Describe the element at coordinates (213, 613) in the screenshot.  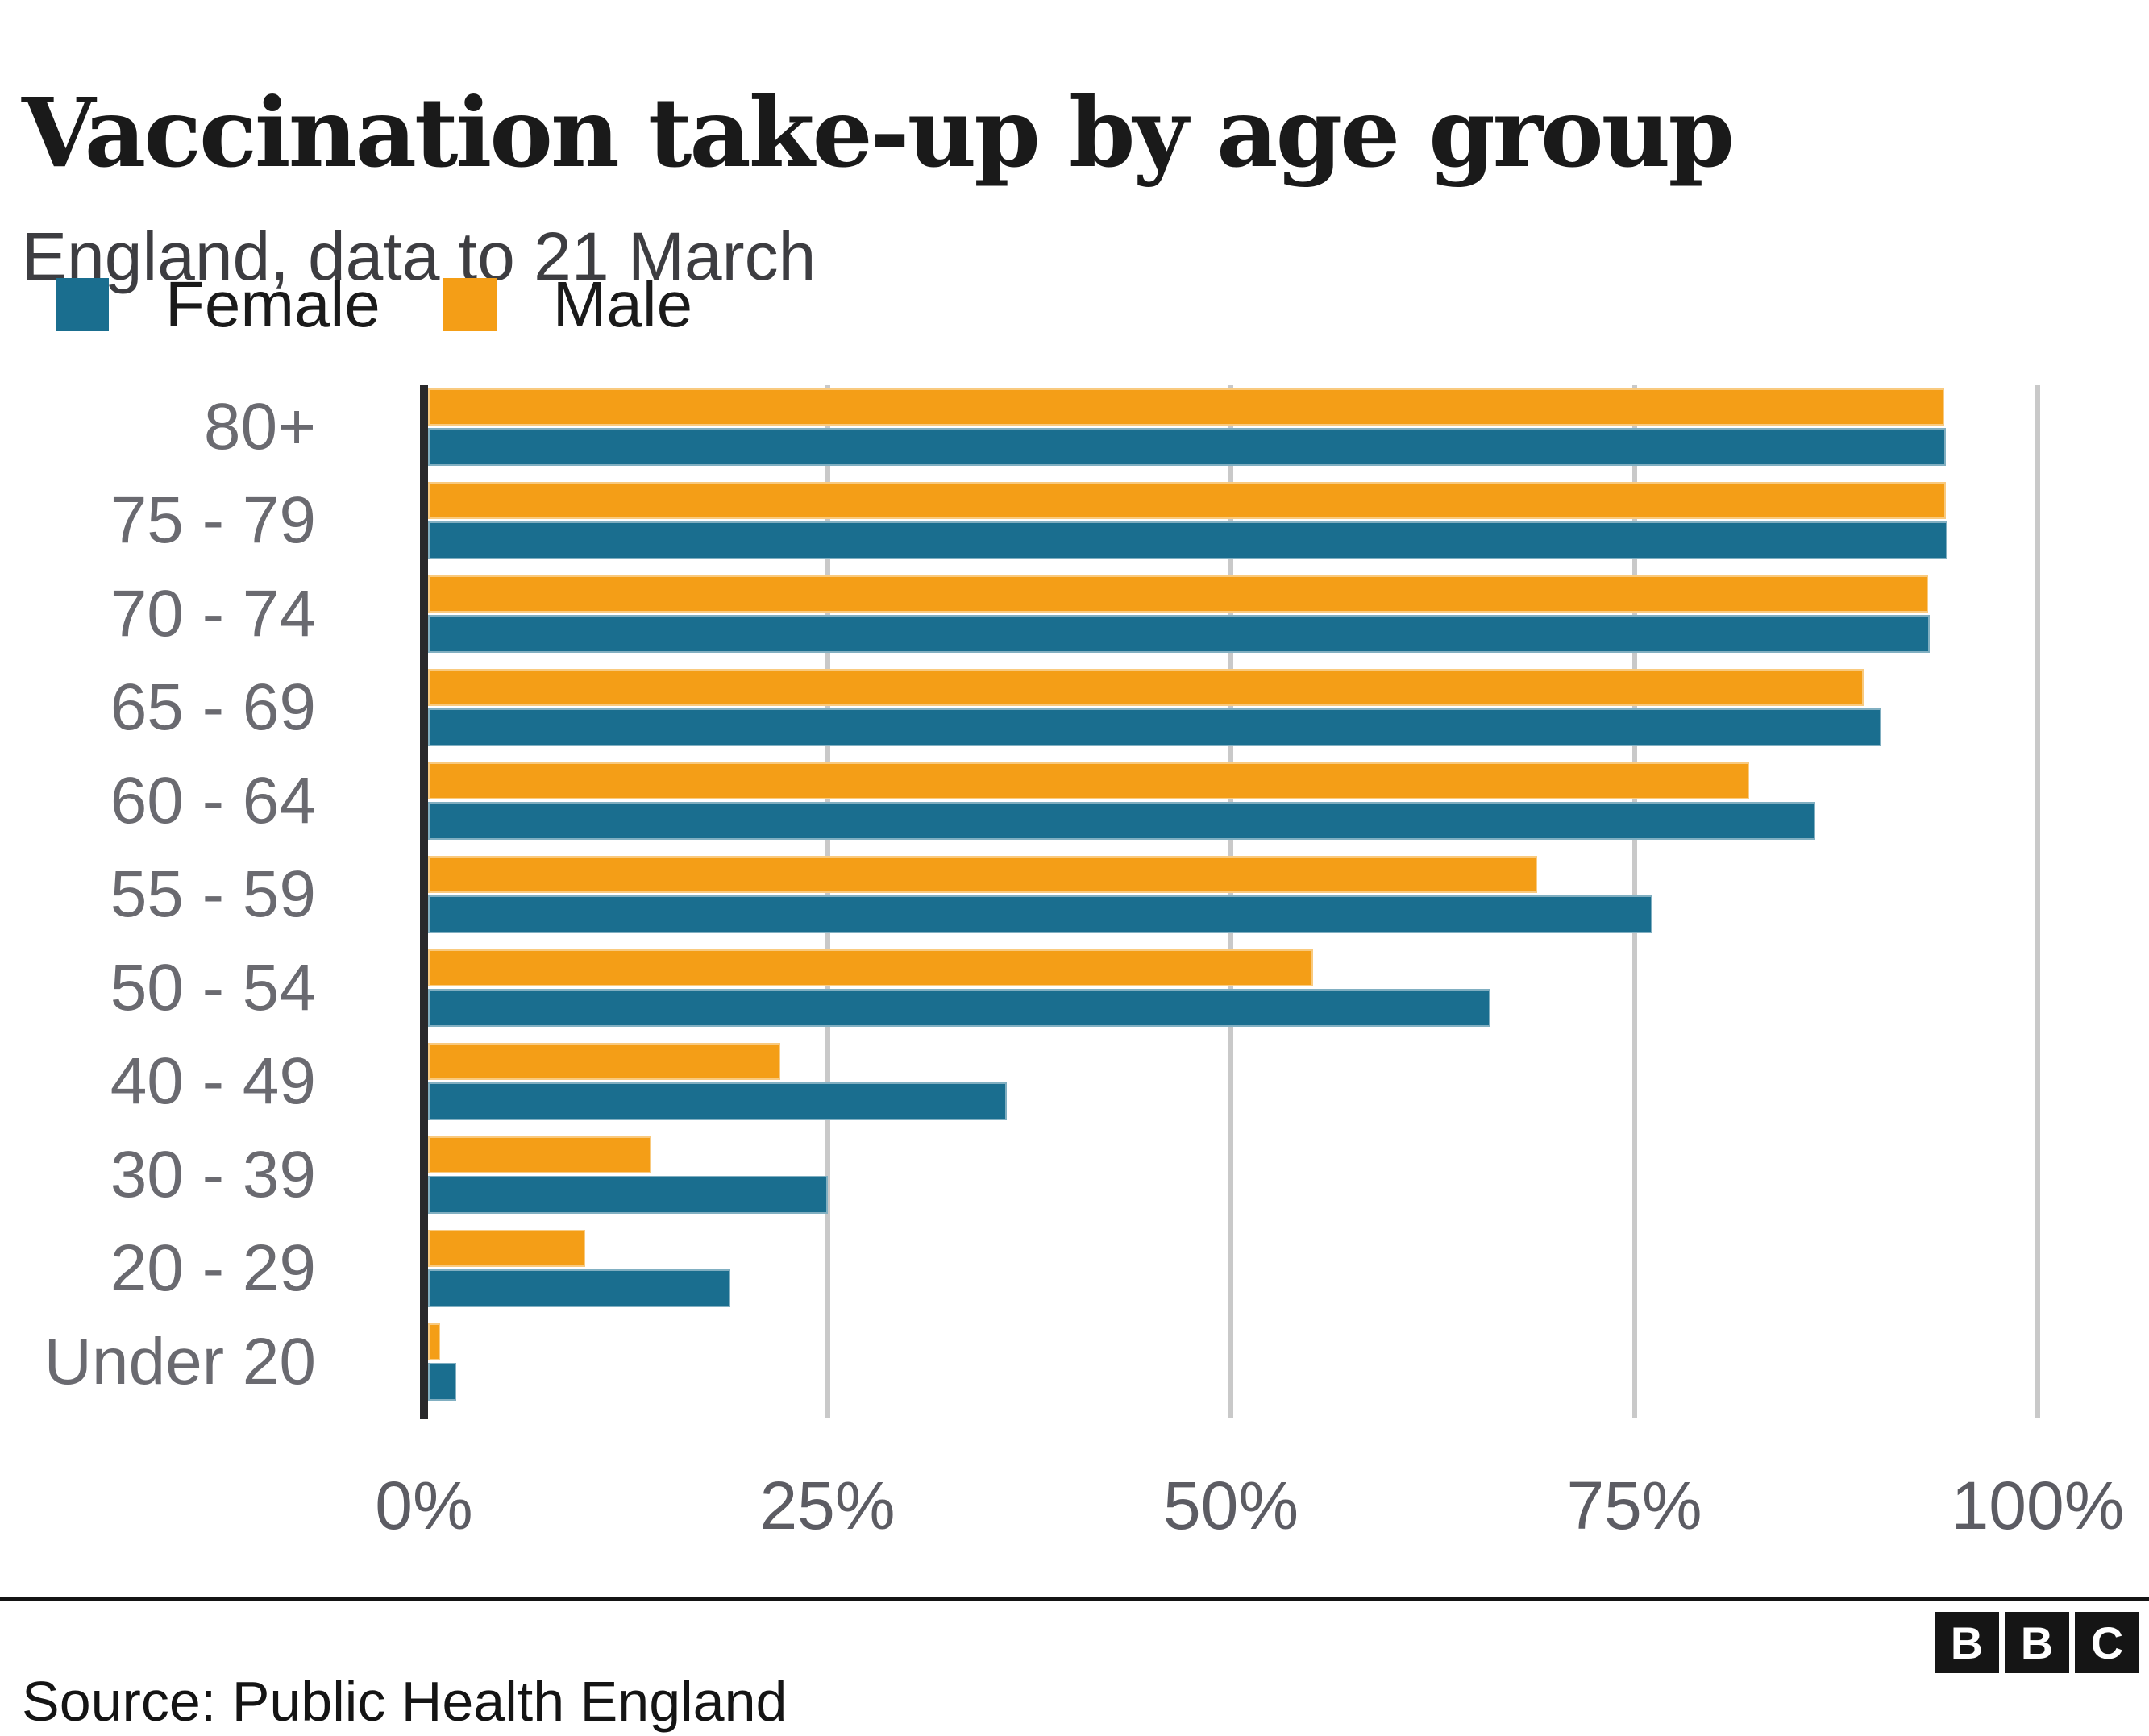
I see `y-axis-label-70-74: 70 - 74` at that location.